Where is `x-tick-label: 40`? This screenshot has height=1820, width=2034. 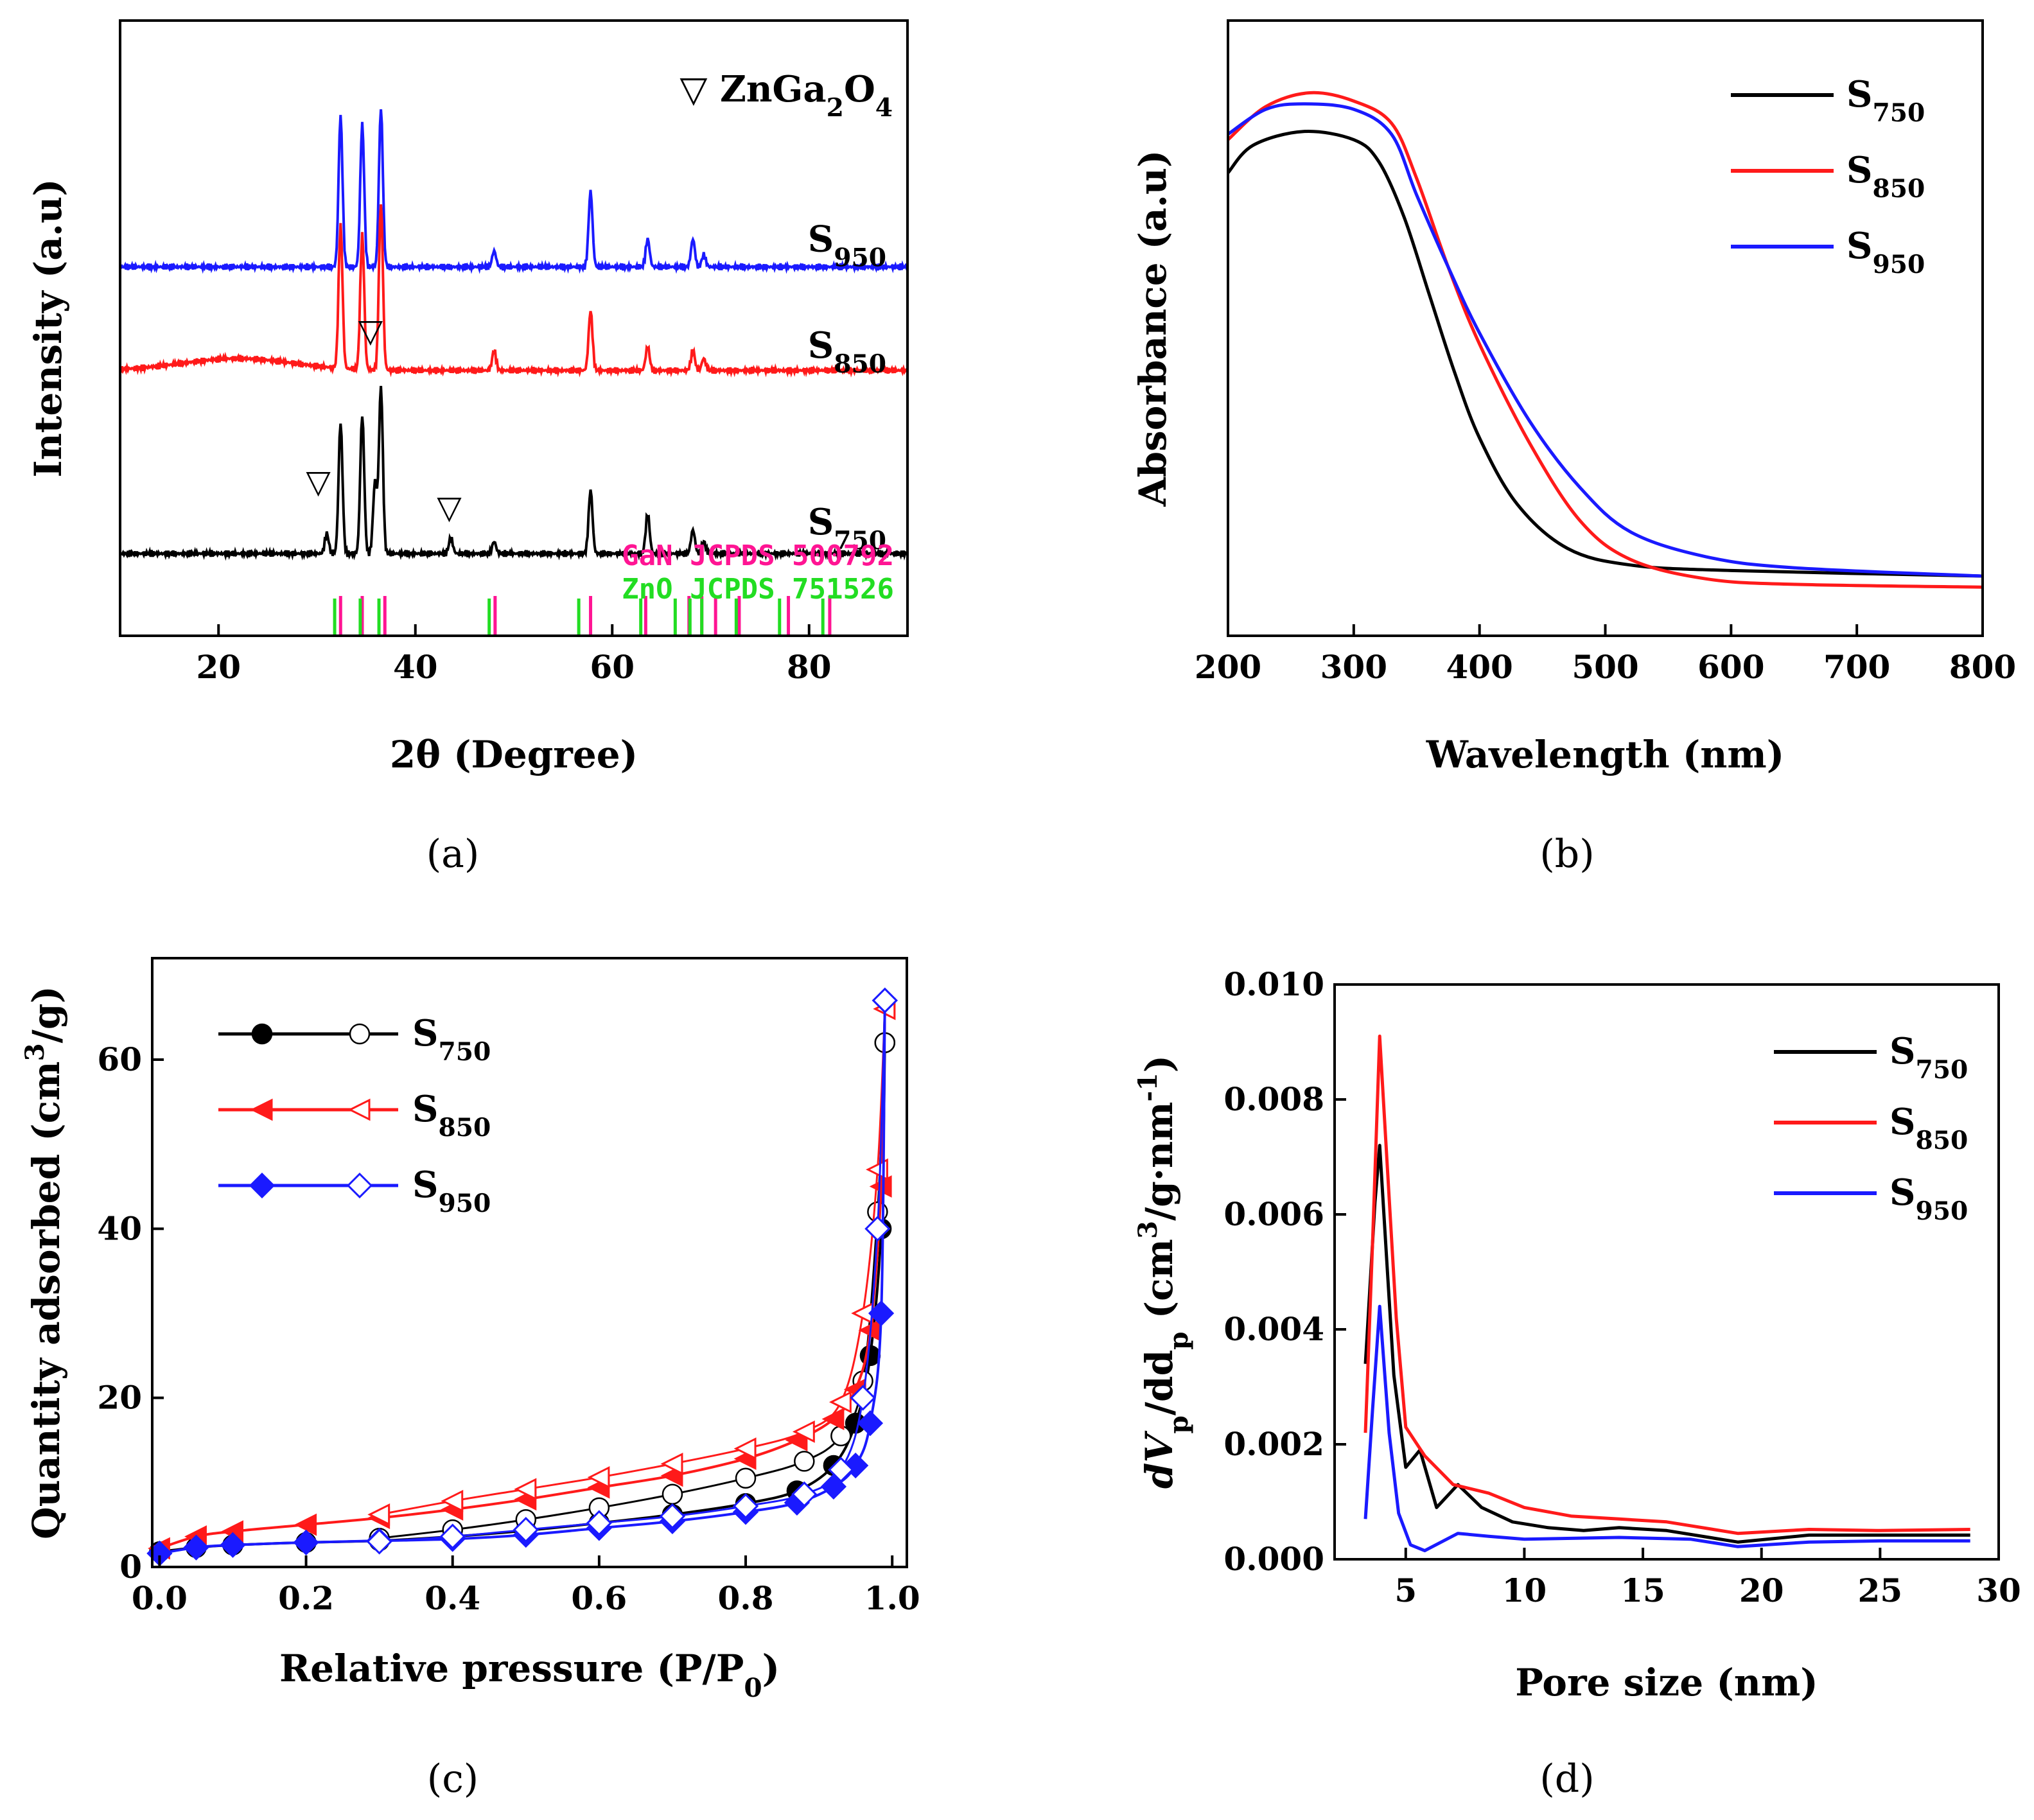
x-tick-label: 40 is located at coordinates (415, 667).